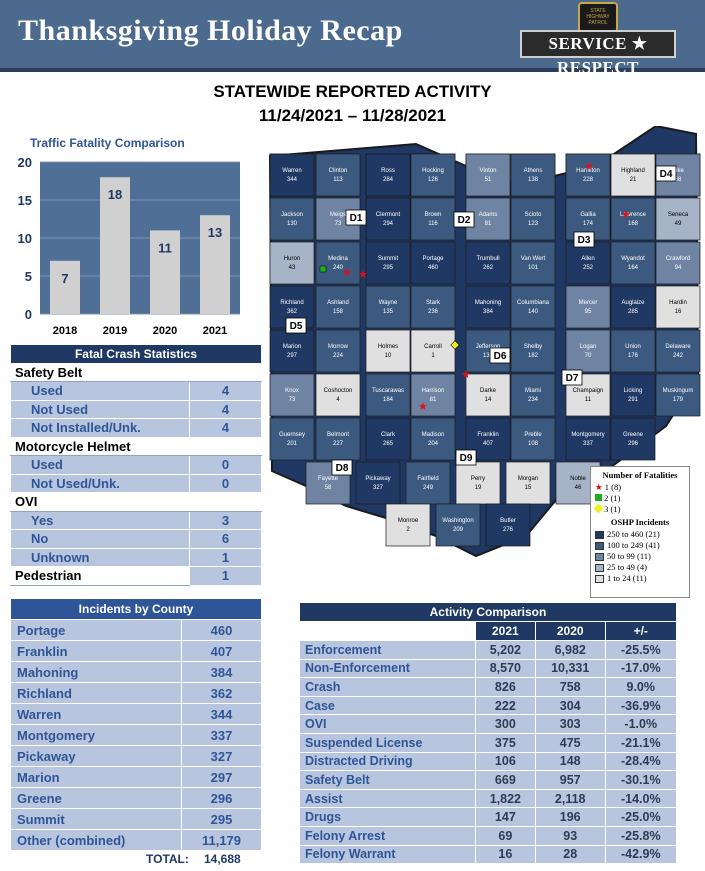 The height and width of the screenshot is (871, 705). Describe the element at coordinates (433, 444) in the screenshot. I see `county-value: 204` at that location.